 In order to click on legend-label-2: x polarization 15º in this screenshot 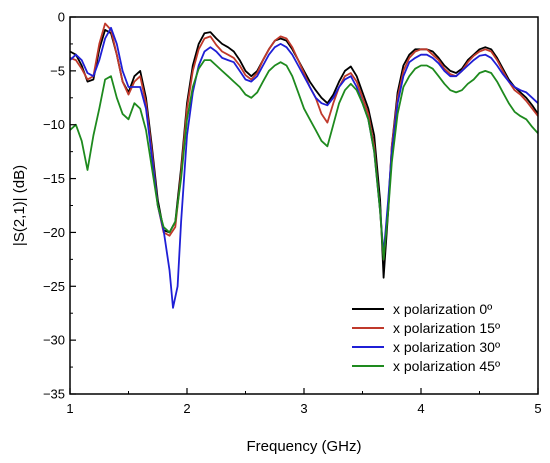, I will do `click(446, 328)`.